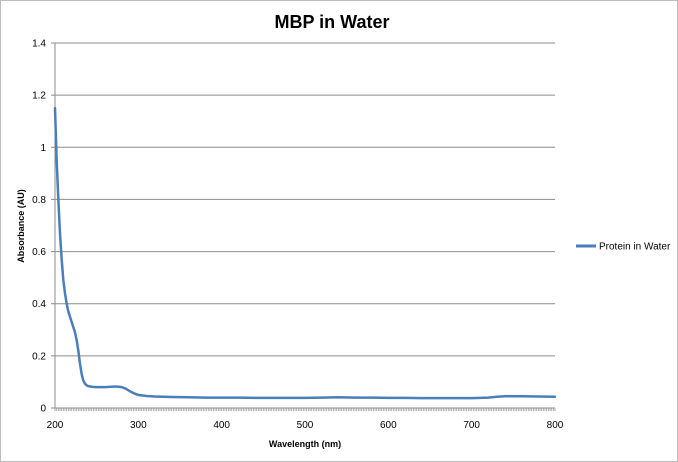 The width and height of the screenshot is (678, 462). What do you see at coordinates (635, 247) in the screenshot?
I see `legend-label-protein-in-water: Protein in Water` at bounding box center [635, 247].